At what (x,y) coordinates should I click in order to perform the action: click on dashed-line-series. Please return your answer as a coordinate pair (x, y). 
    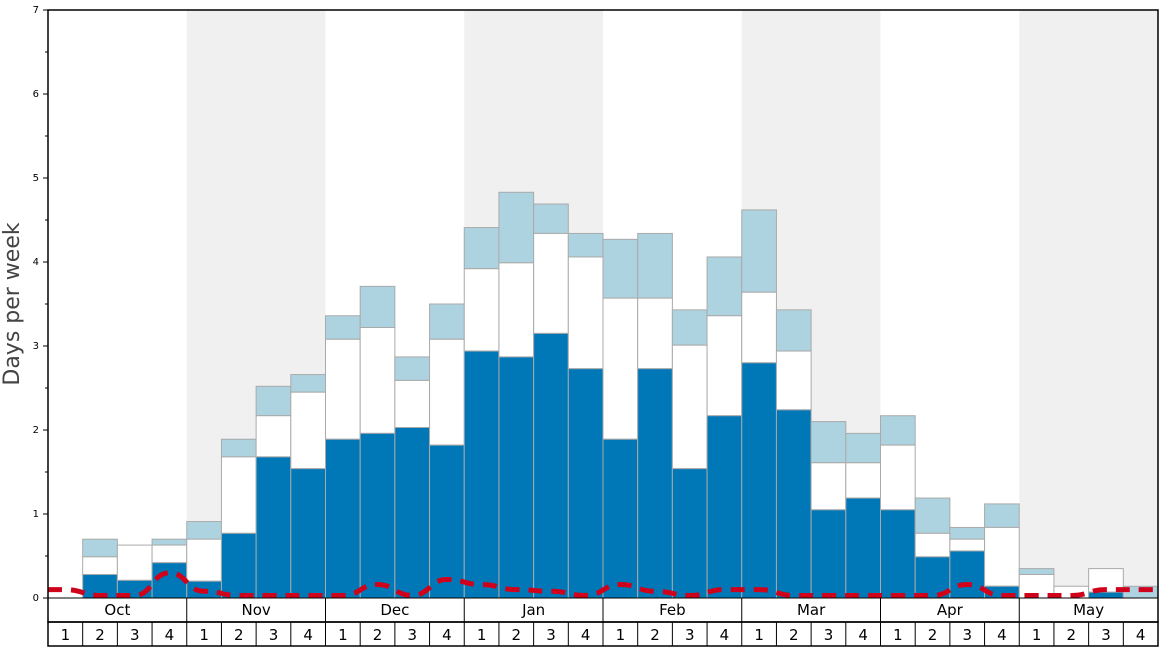
    Looking at the image, I should click on (602, 584).